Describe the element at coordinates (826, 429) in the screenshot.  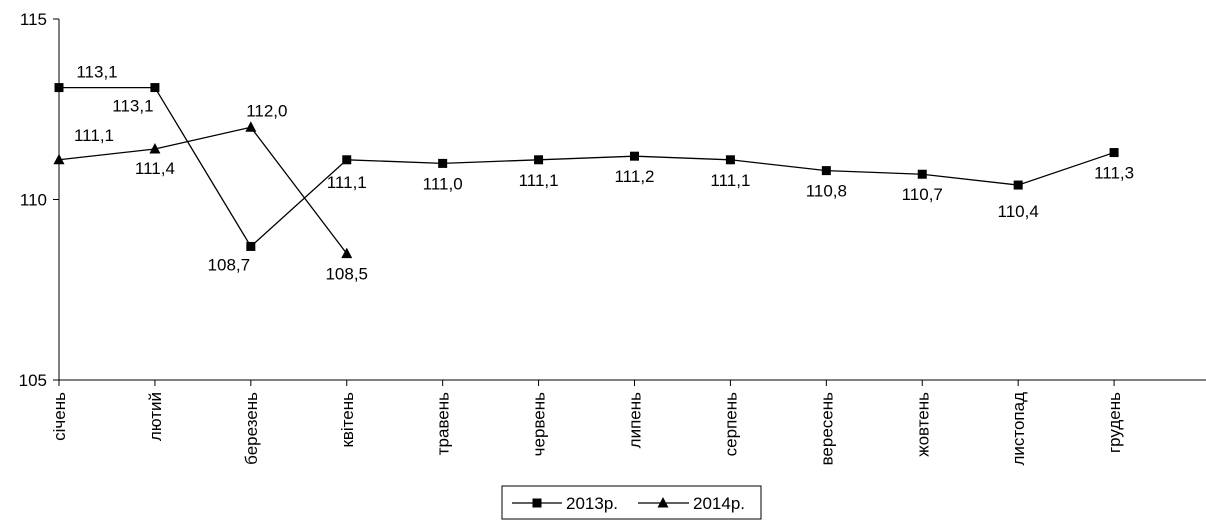
I see `x-tick-label: вересень` at that location.